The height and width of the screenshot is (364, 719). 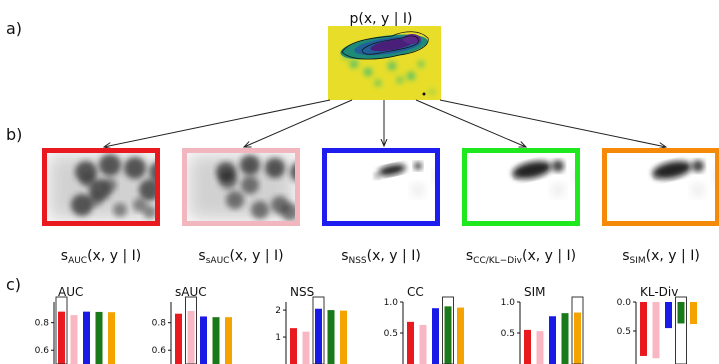 I want to click on chart-title: sAUC, so click(x=191, y=292).